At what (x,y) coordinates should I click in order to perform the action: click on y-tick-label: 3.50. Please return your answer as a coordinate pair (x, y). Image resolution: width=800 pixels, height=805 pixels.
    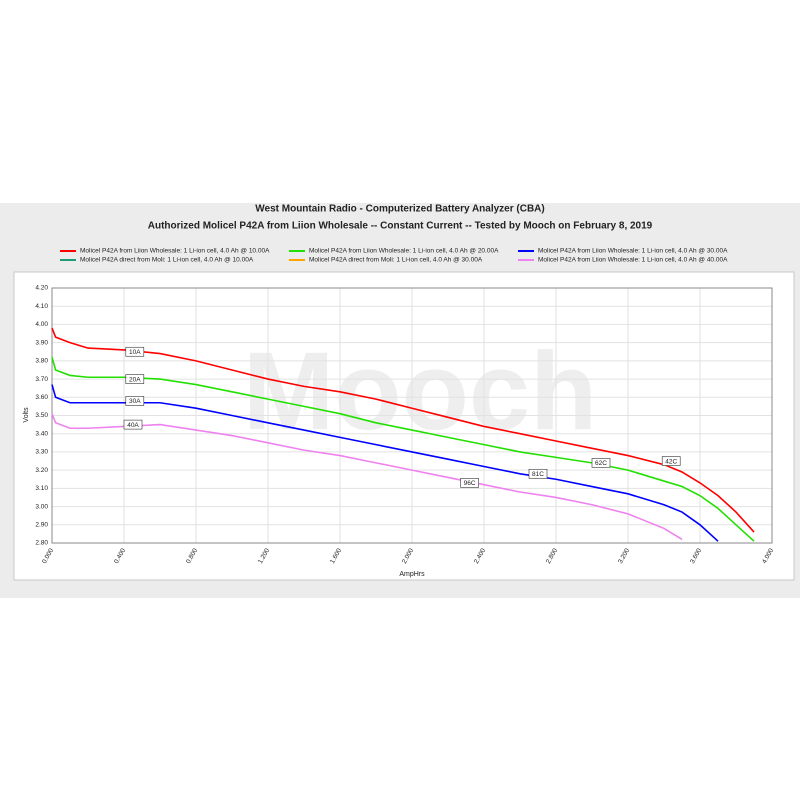
    Looking at the image, I should click on (41, 415).